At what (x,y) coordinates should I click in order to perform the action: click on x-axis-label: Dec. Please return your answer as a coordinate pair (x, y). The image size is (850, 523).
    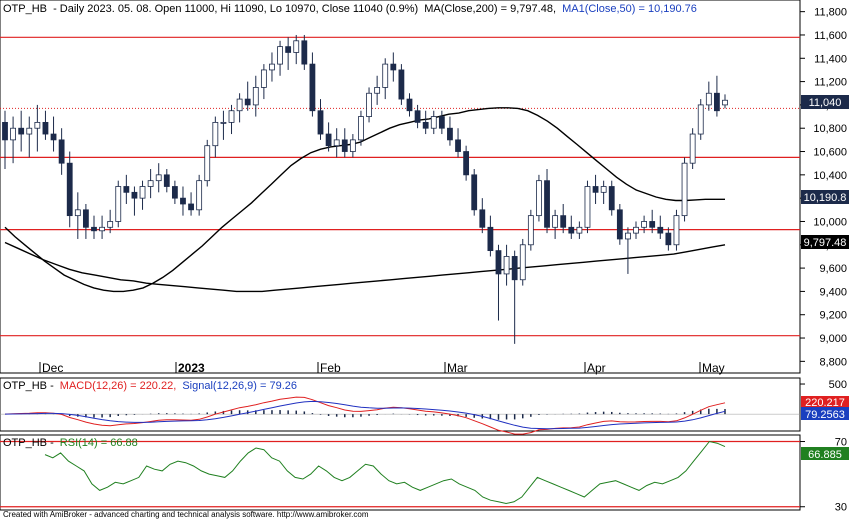
    Looking at the image, I should click on (52, 368).